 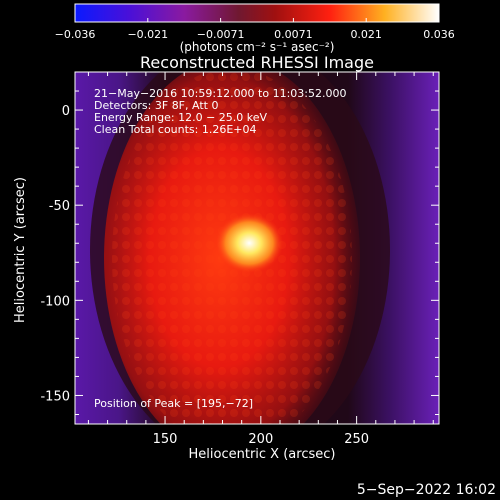 What do you see at coordinates (55, 301) in the screenshot?
I see `y-tick-label: -100` at bounding box center [55, 301].